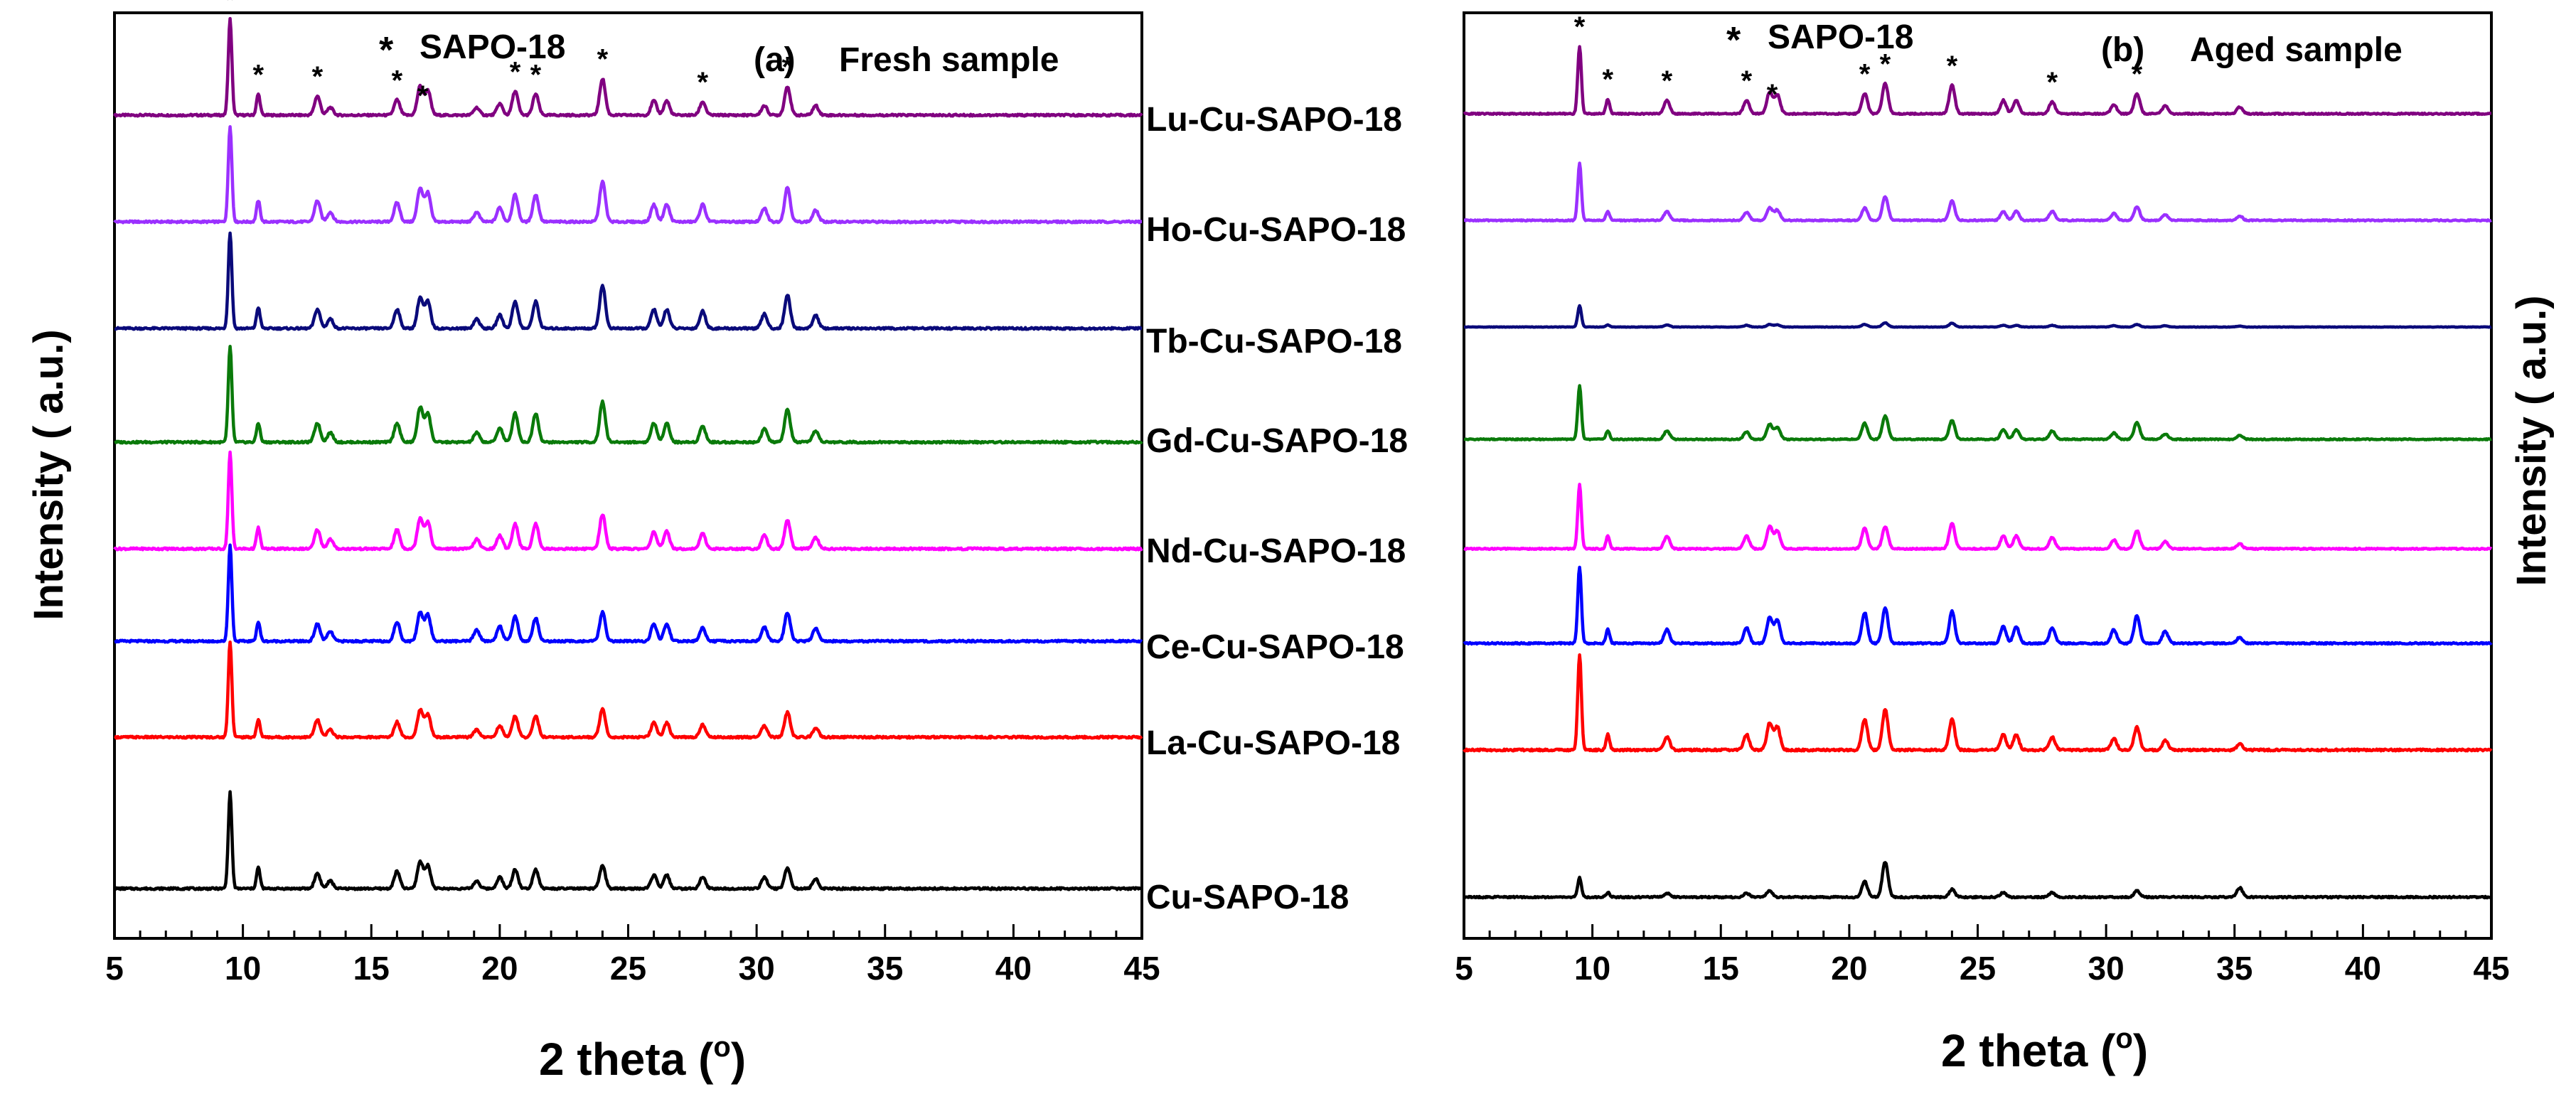 The height and width of the screenshot is (1104, 2576). I want to click on panel-a-title: Fresh sample, so click(949, 60).